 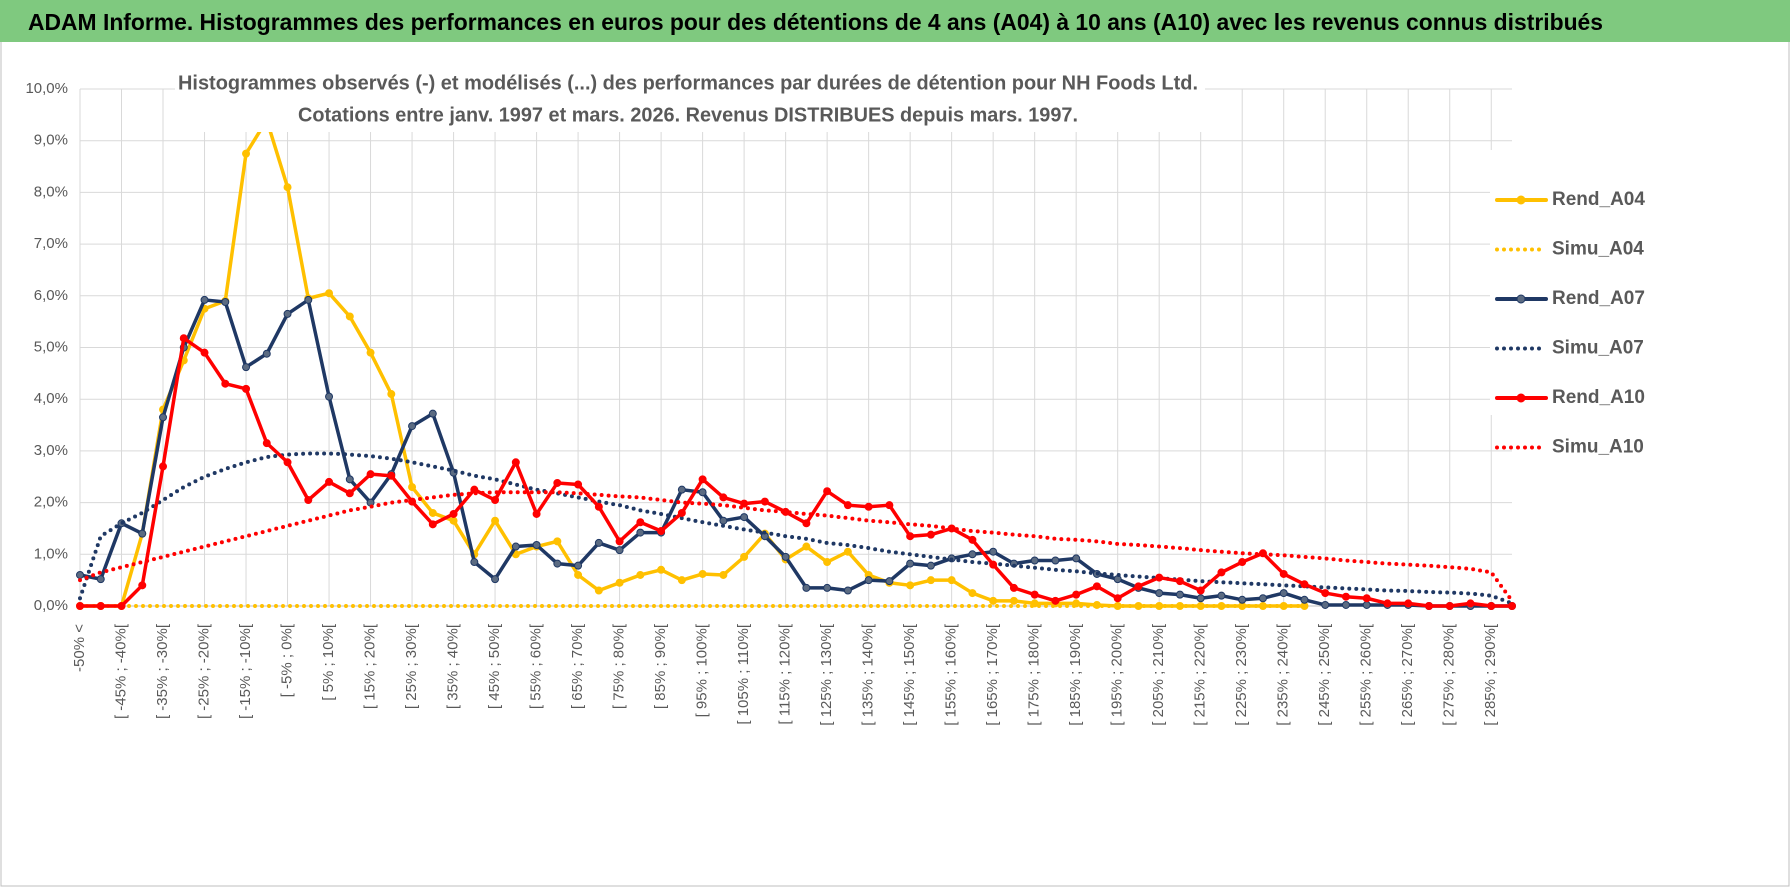 I want to click on legend-label: Rend_A10, so click(x=1598, y=397).